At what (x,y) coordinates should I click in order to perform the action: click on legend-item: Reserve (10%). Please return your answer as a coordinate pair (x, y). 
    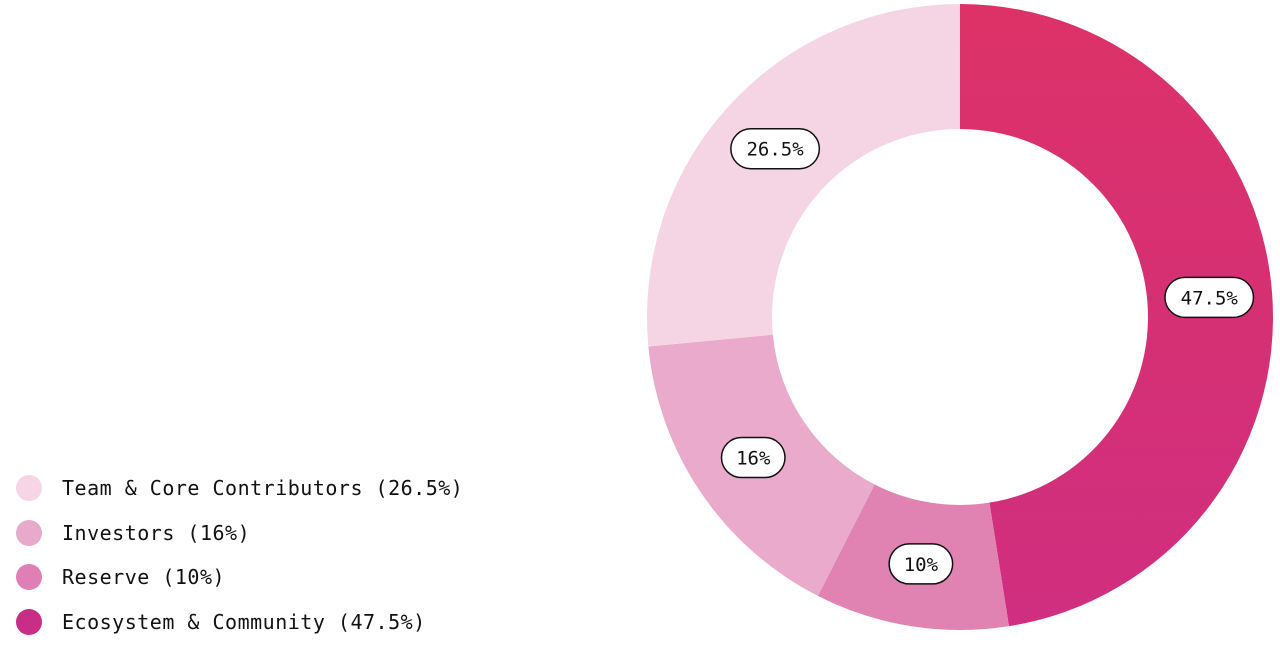
    Looking at the image, I should click on (239, 577).